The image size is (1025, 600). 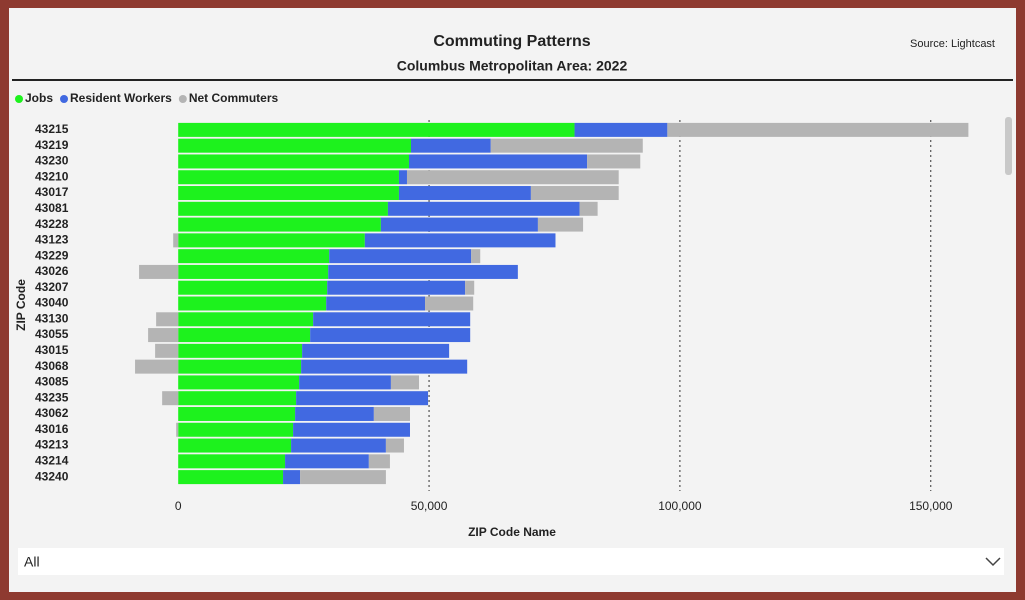 What do you see at coordinates (234, 98) in the screenshot?
I see `legend-label: Net Commuters` at bounding box center [234, 98].